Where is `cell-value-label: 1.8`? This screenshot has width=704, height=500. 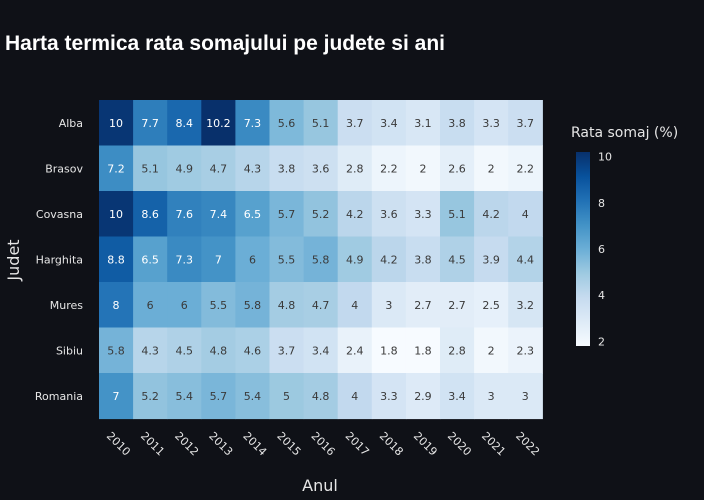 cell-value-label: 1.8 is located at coordinates (389, 350).